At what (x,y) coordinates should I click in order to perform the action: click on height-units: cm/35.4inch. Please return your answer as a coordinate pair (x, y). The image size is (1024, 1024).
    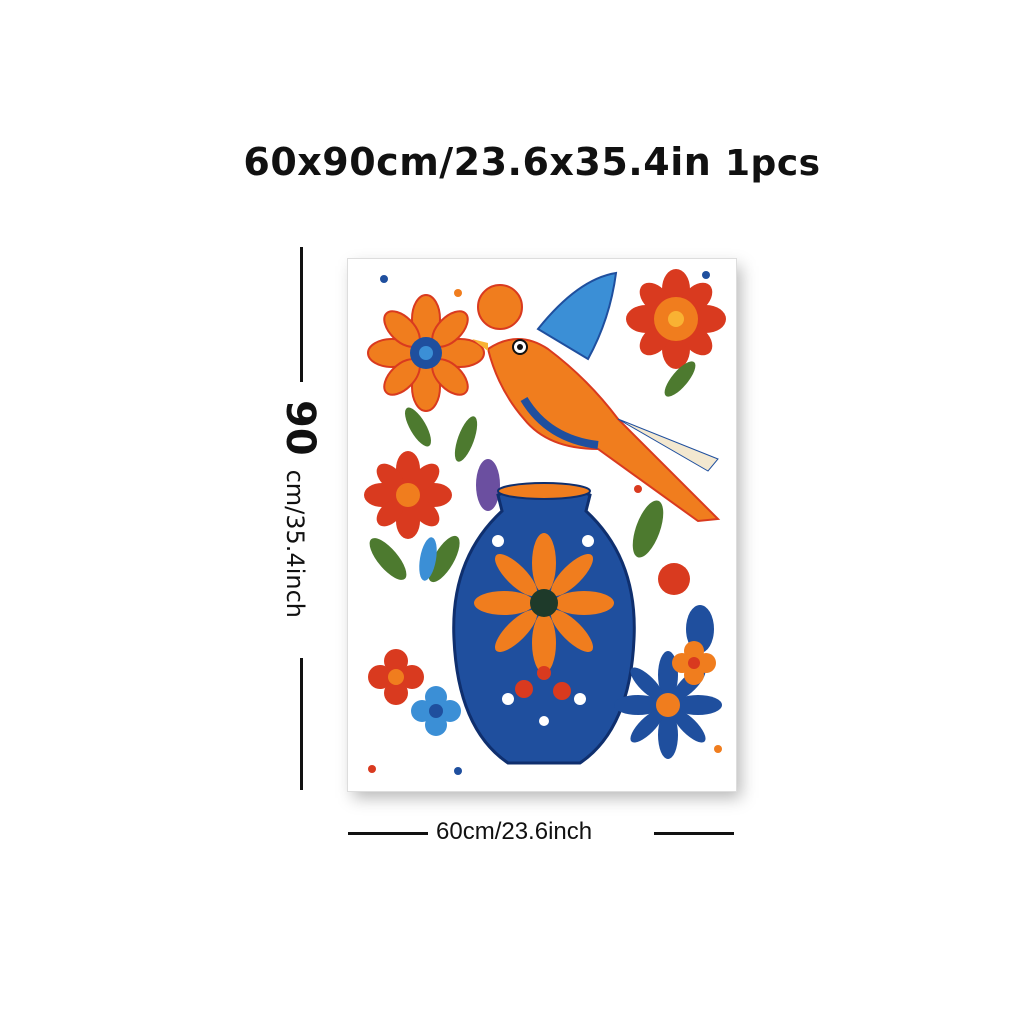
    Looking at the image, I should click on (295, 543).